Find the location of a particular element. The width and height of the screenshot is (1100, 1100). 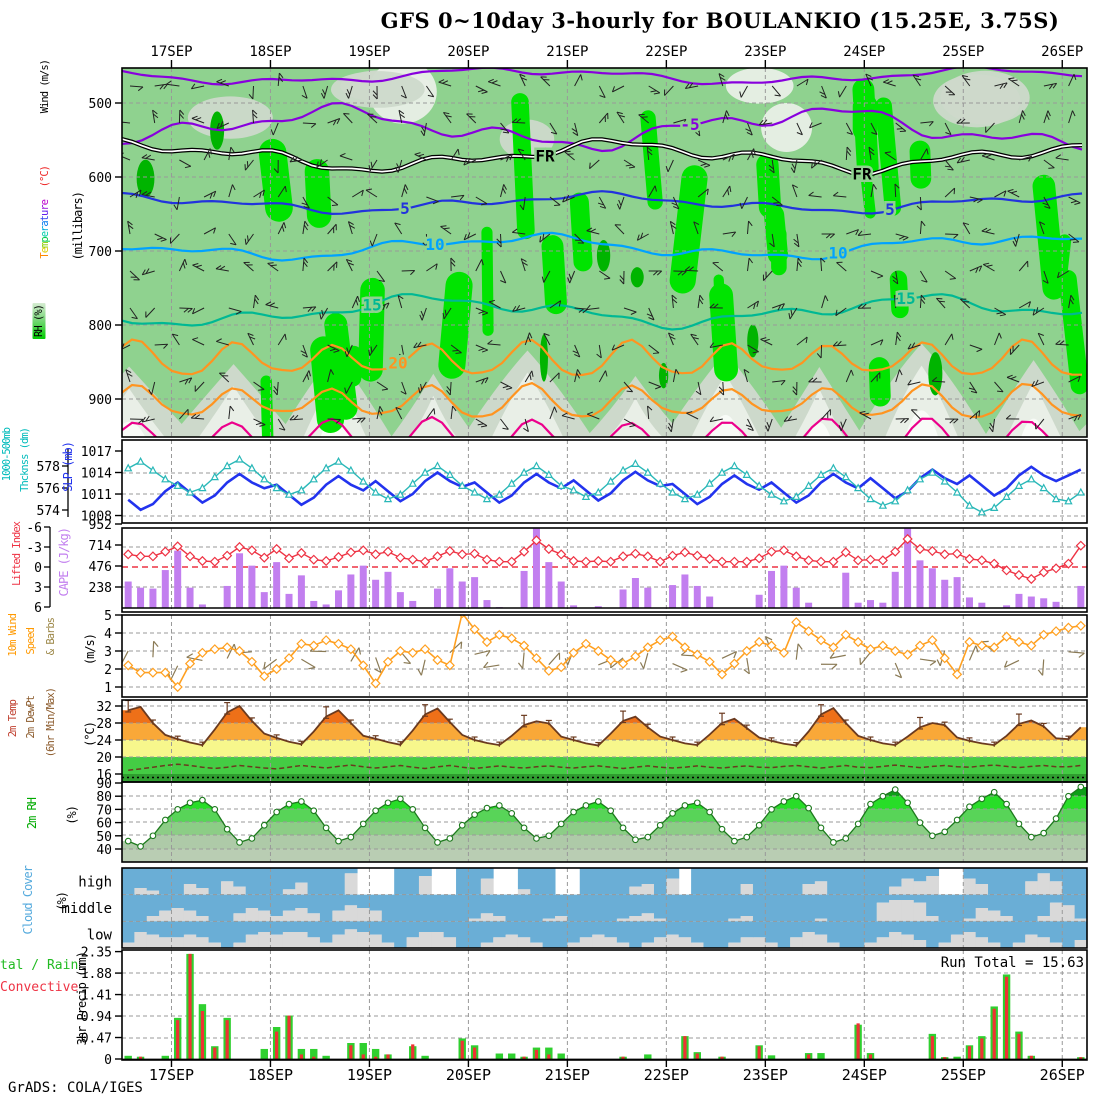

svg-text: low is located at coordinates (100, 936).